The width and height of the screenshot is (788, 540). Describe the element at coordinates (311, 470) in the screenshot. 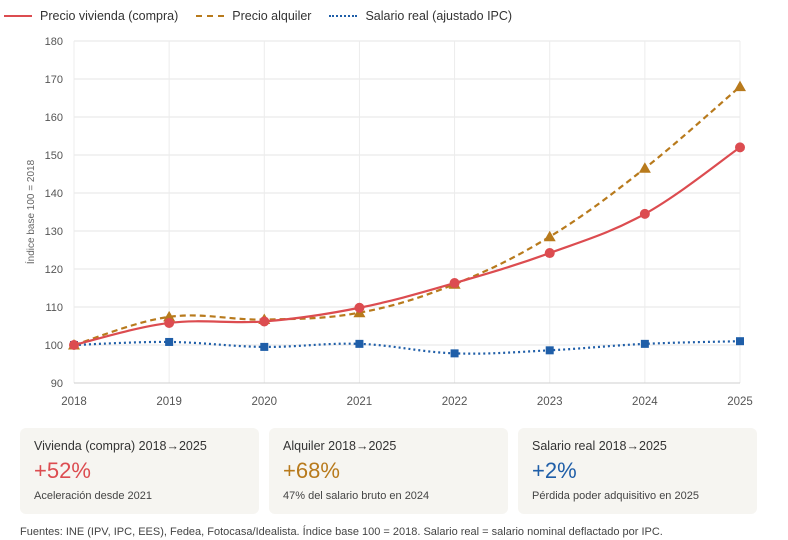

I see `card-value: +68%` at that location.